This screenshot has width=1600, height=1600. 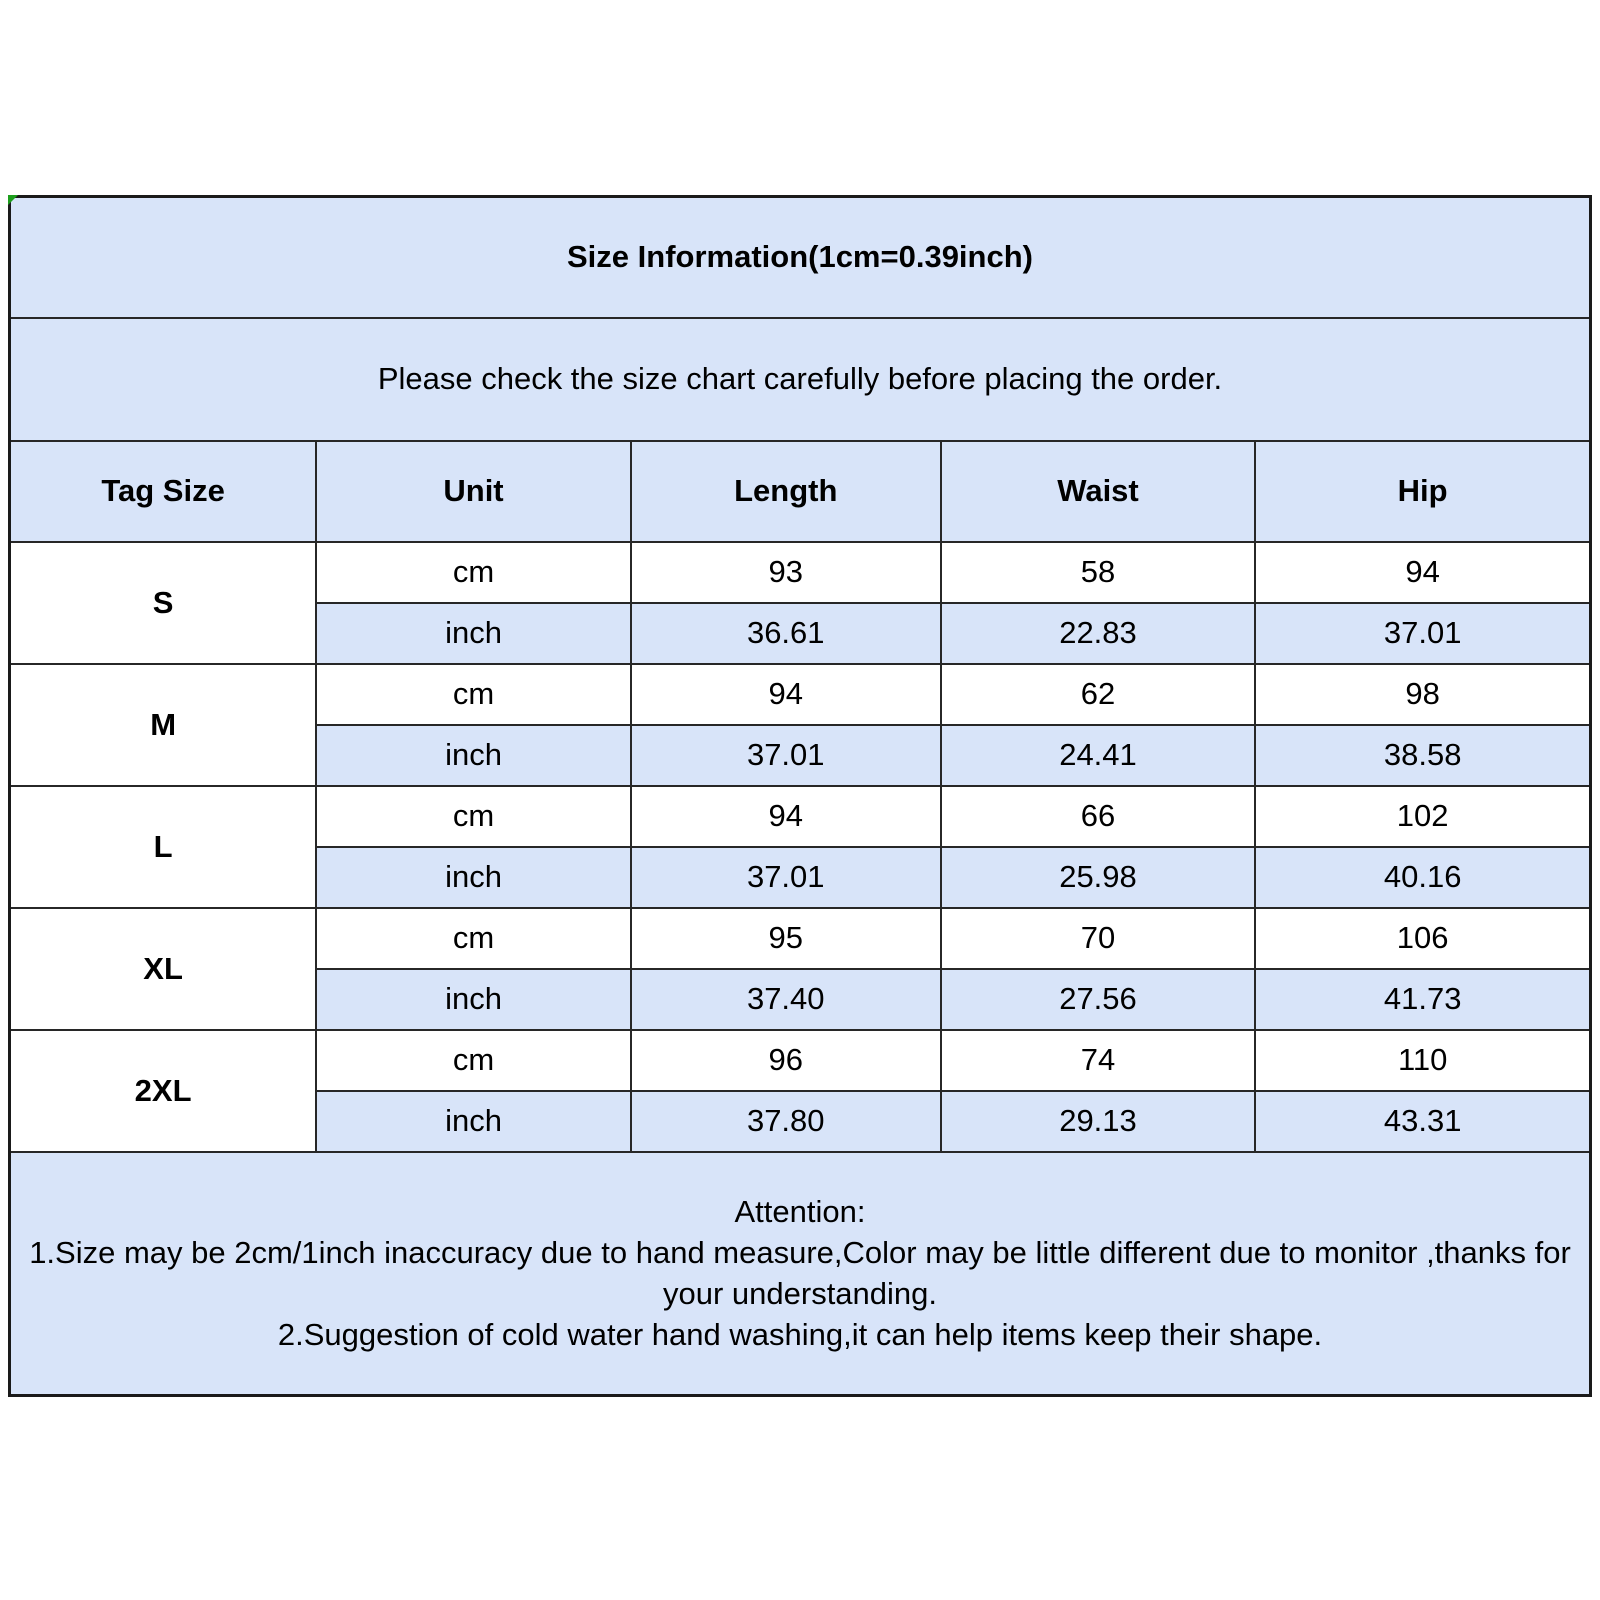 What do you see at coordinates (1098, 1060) in the screenshot?
I see `value-cell: 74` at bounding box center [1098, 1060].